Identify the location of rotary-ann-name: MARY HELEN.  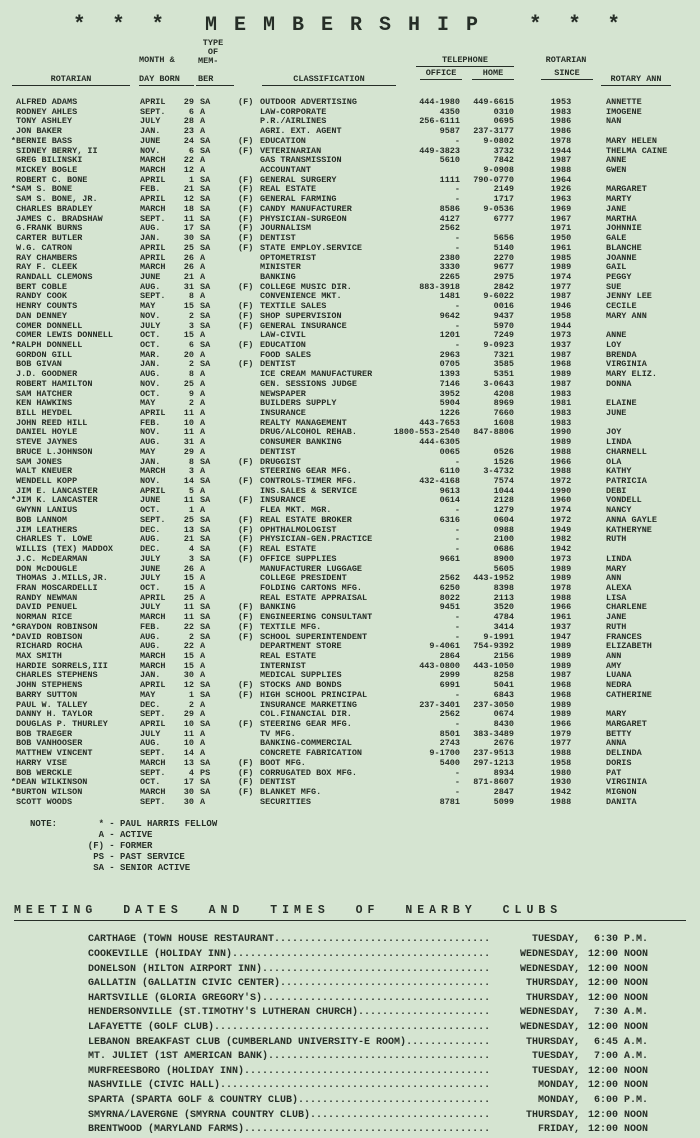
(632, 140).